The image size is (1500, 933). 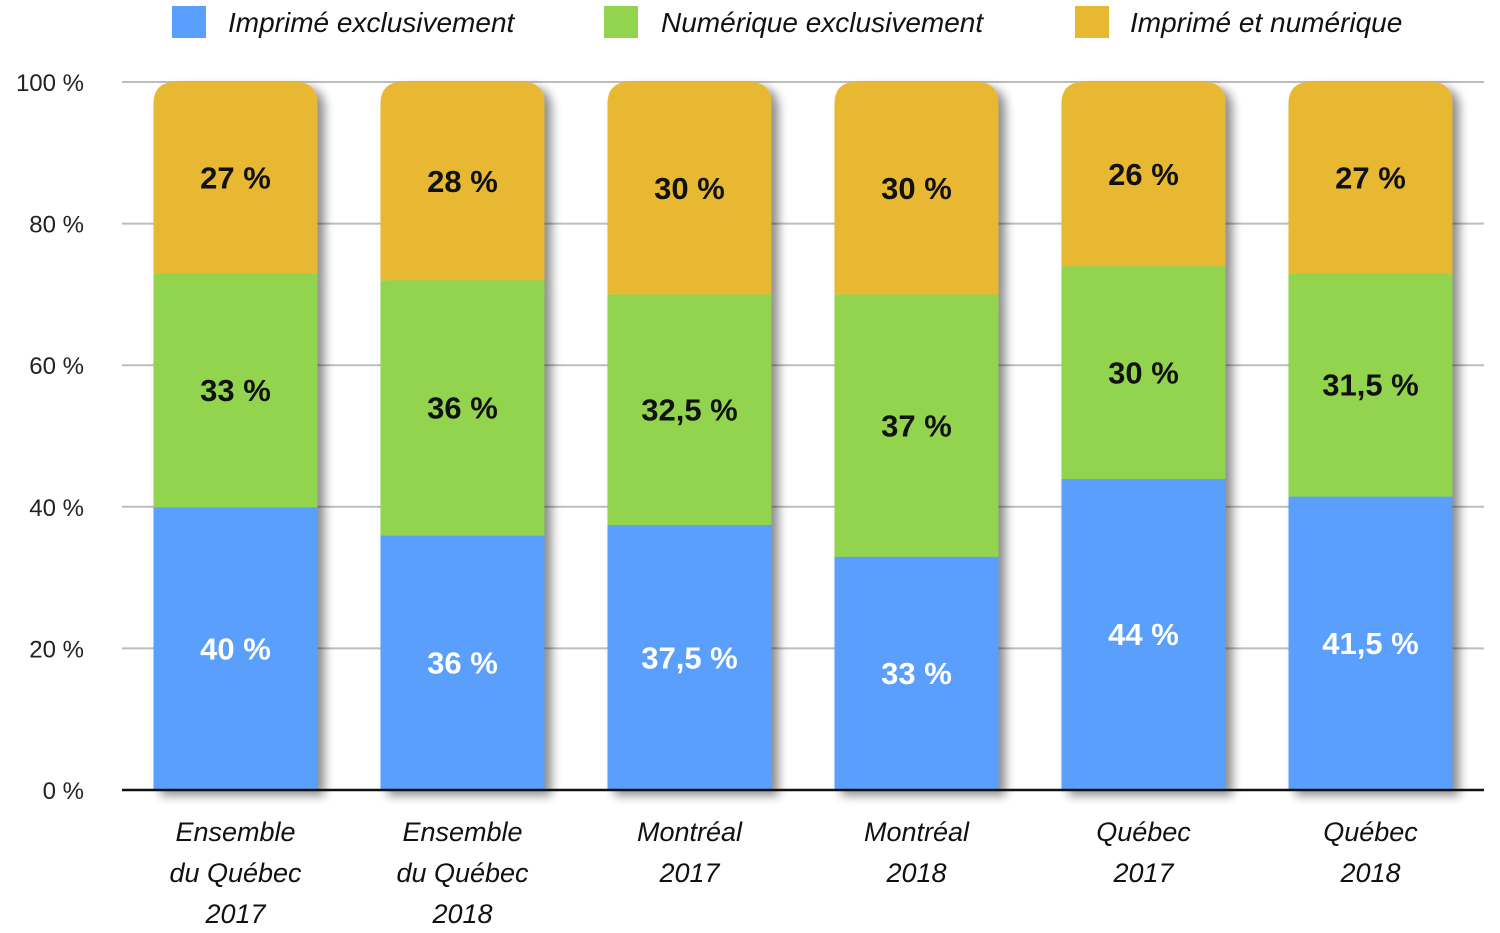 I want to click on data-label: 37,5 %, so click(x=689, y=657).